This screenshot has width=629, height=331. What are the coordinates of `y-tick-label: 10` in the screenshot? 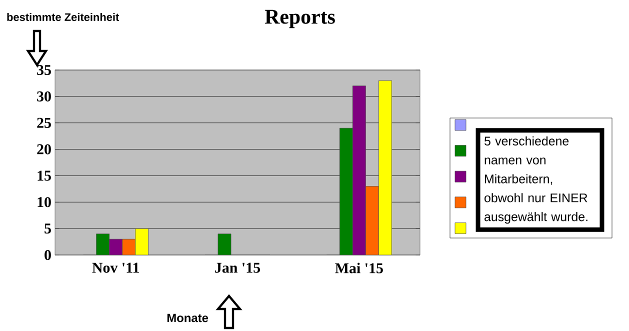 It's located at (44, 202).